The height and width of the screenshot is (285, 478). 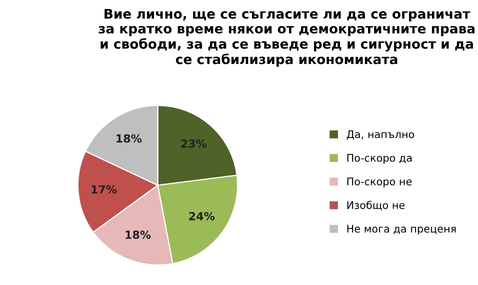 What do you see at coordinates (380, 135) in the screenshot?
I see `legend-label: Да, напълно` at bounding box center [380, 135].